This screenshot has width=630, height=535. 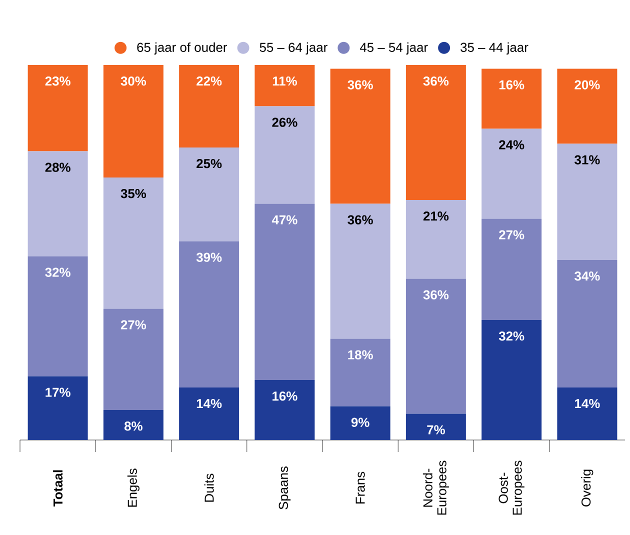 What do you see at coordinates (394, 48) in the screenshot?
I see `legend-label: 45 – 54 jaar` at bounding box center [394, 48].